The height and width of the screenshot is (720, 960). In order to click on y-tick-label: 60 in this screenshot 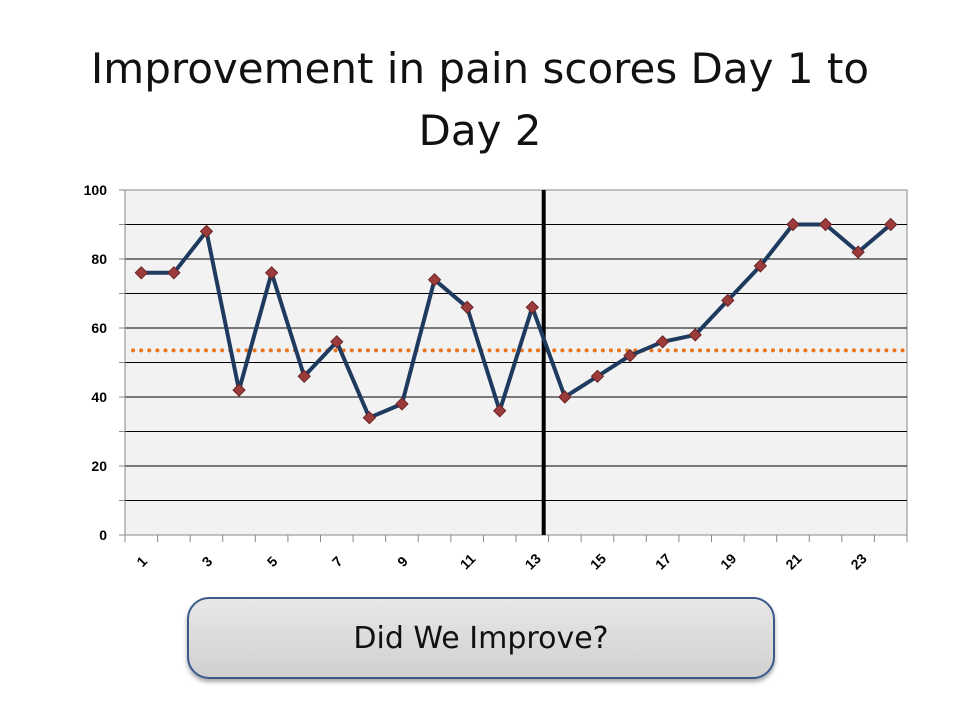, I will do `click(99, 328)`.